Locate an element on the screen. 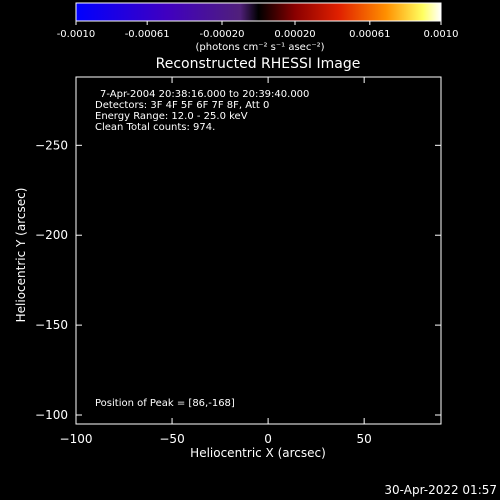 This screenshot has height=500, width=500. x-tick-label: 0 is located at coordinates (268, 439).